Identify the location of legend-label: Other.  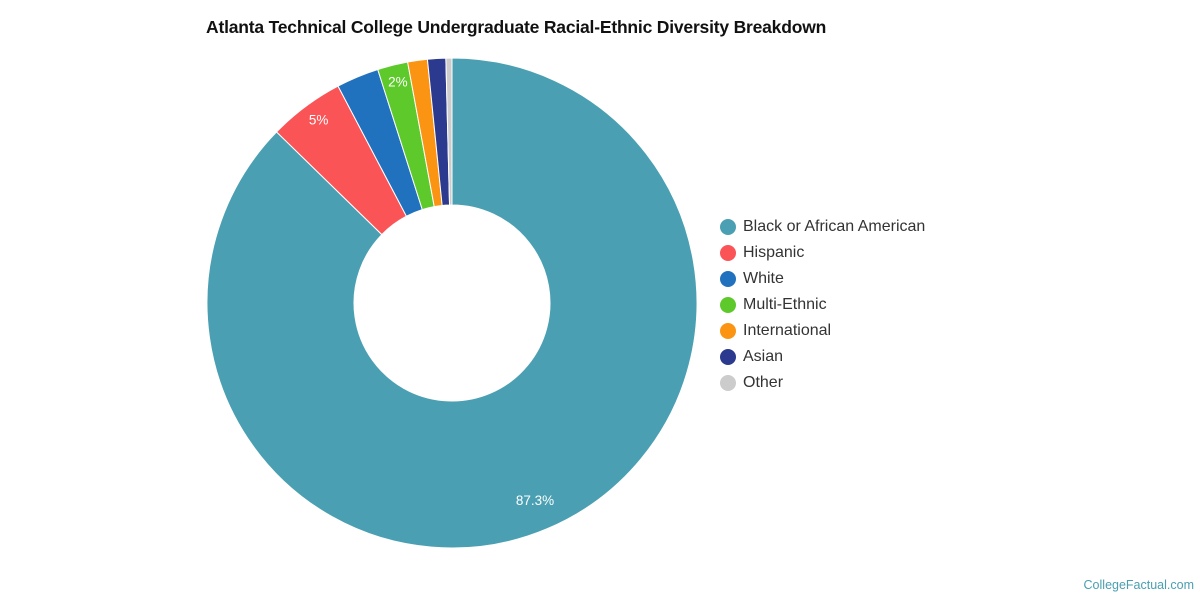
(763, 382).